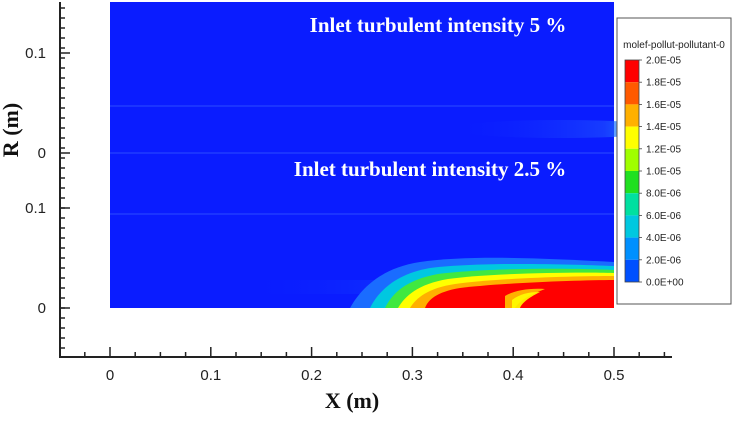  What do you see at coordinates (663, 238) in the screenshot?
I see `legend-label: 4.0E-06` at bounding box center [663, 238].